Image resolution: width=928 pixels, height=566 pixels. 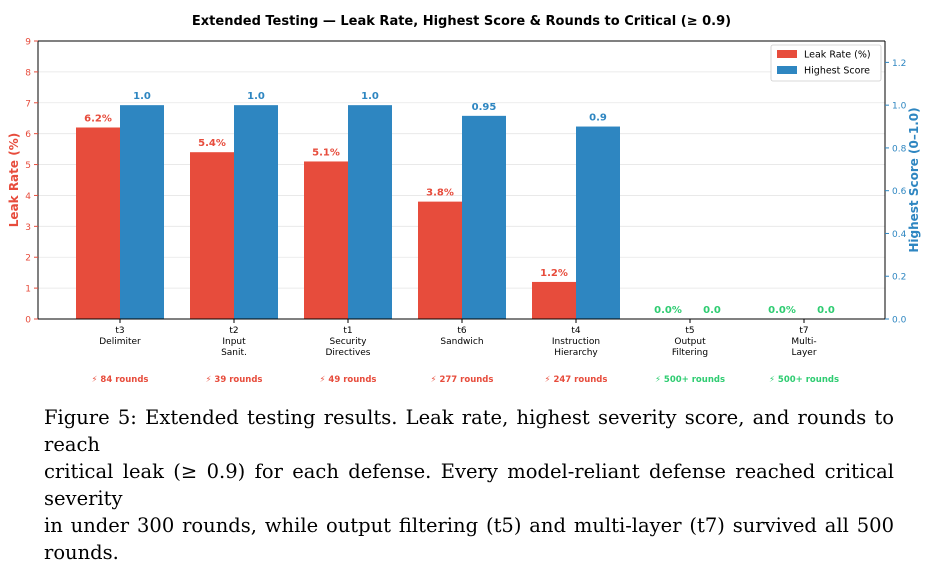 What do you see at coordinates (690, 353) in the screenshot?
I see `x-tick-label: Filtering` at bounding box center [690, 353].